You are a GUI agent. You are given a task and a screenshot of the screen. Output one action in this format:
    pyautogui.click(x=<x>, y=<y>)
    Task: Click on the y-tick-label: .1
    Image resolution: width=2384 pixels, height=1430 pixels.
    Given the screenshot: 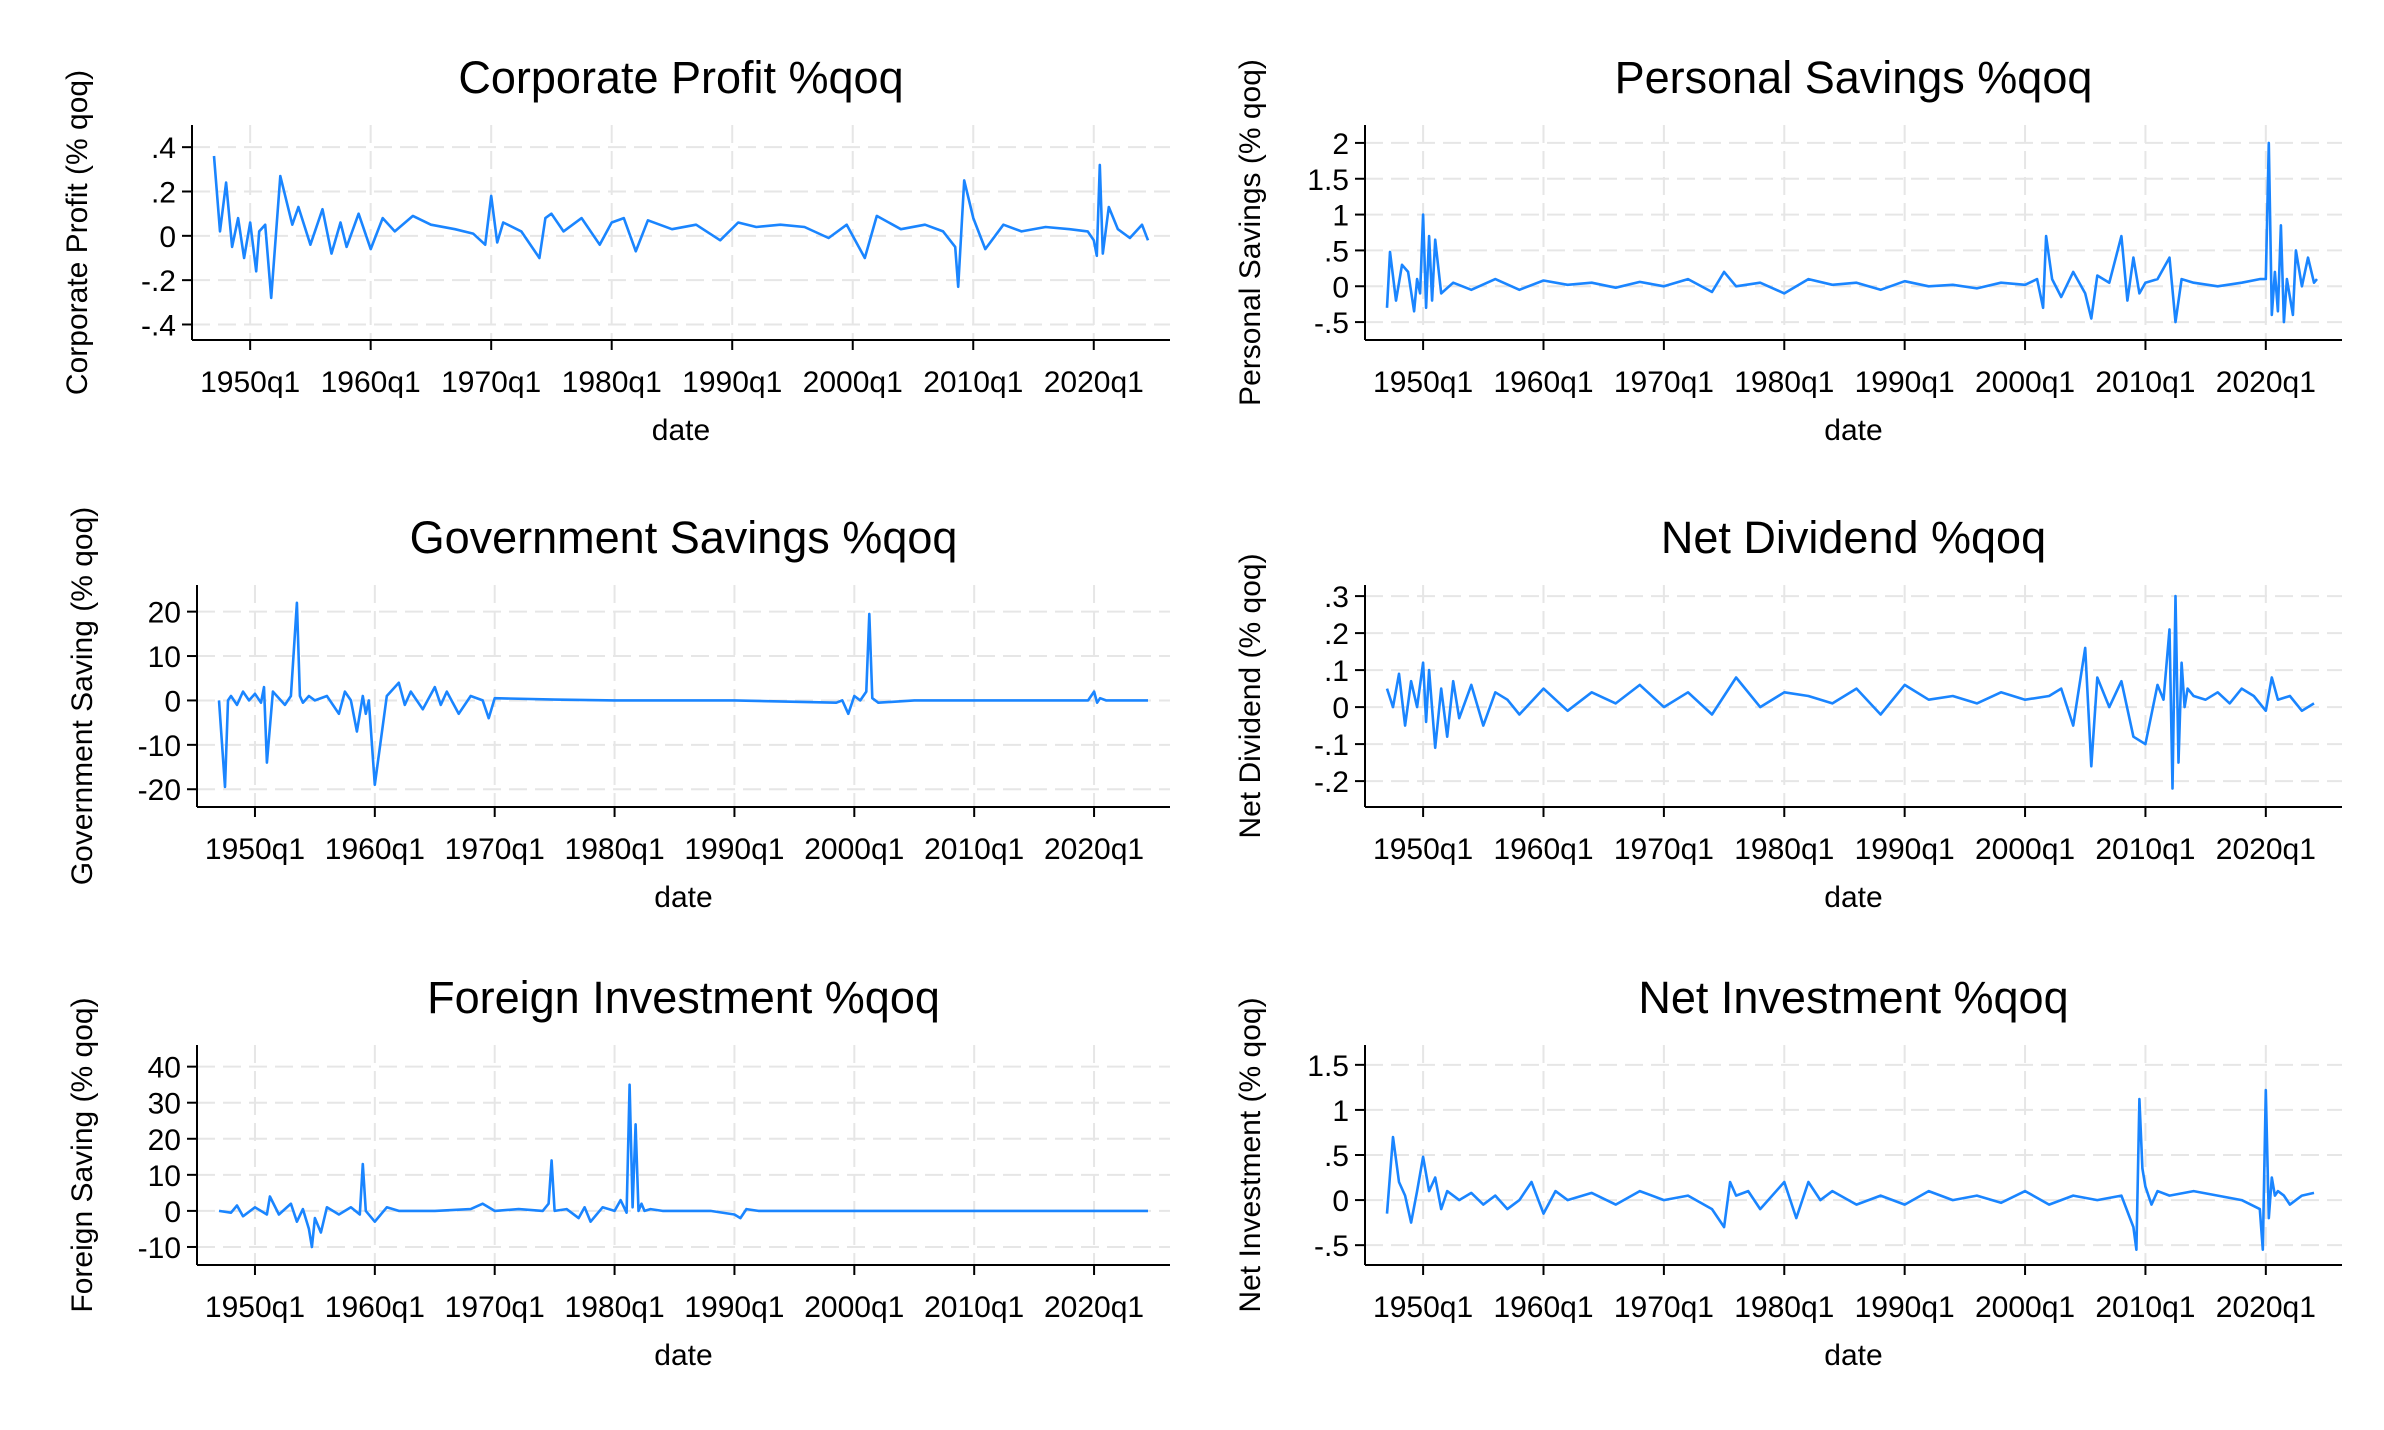 What is the action you would take?
    pyautogui.click(x=1336, y=671)
    